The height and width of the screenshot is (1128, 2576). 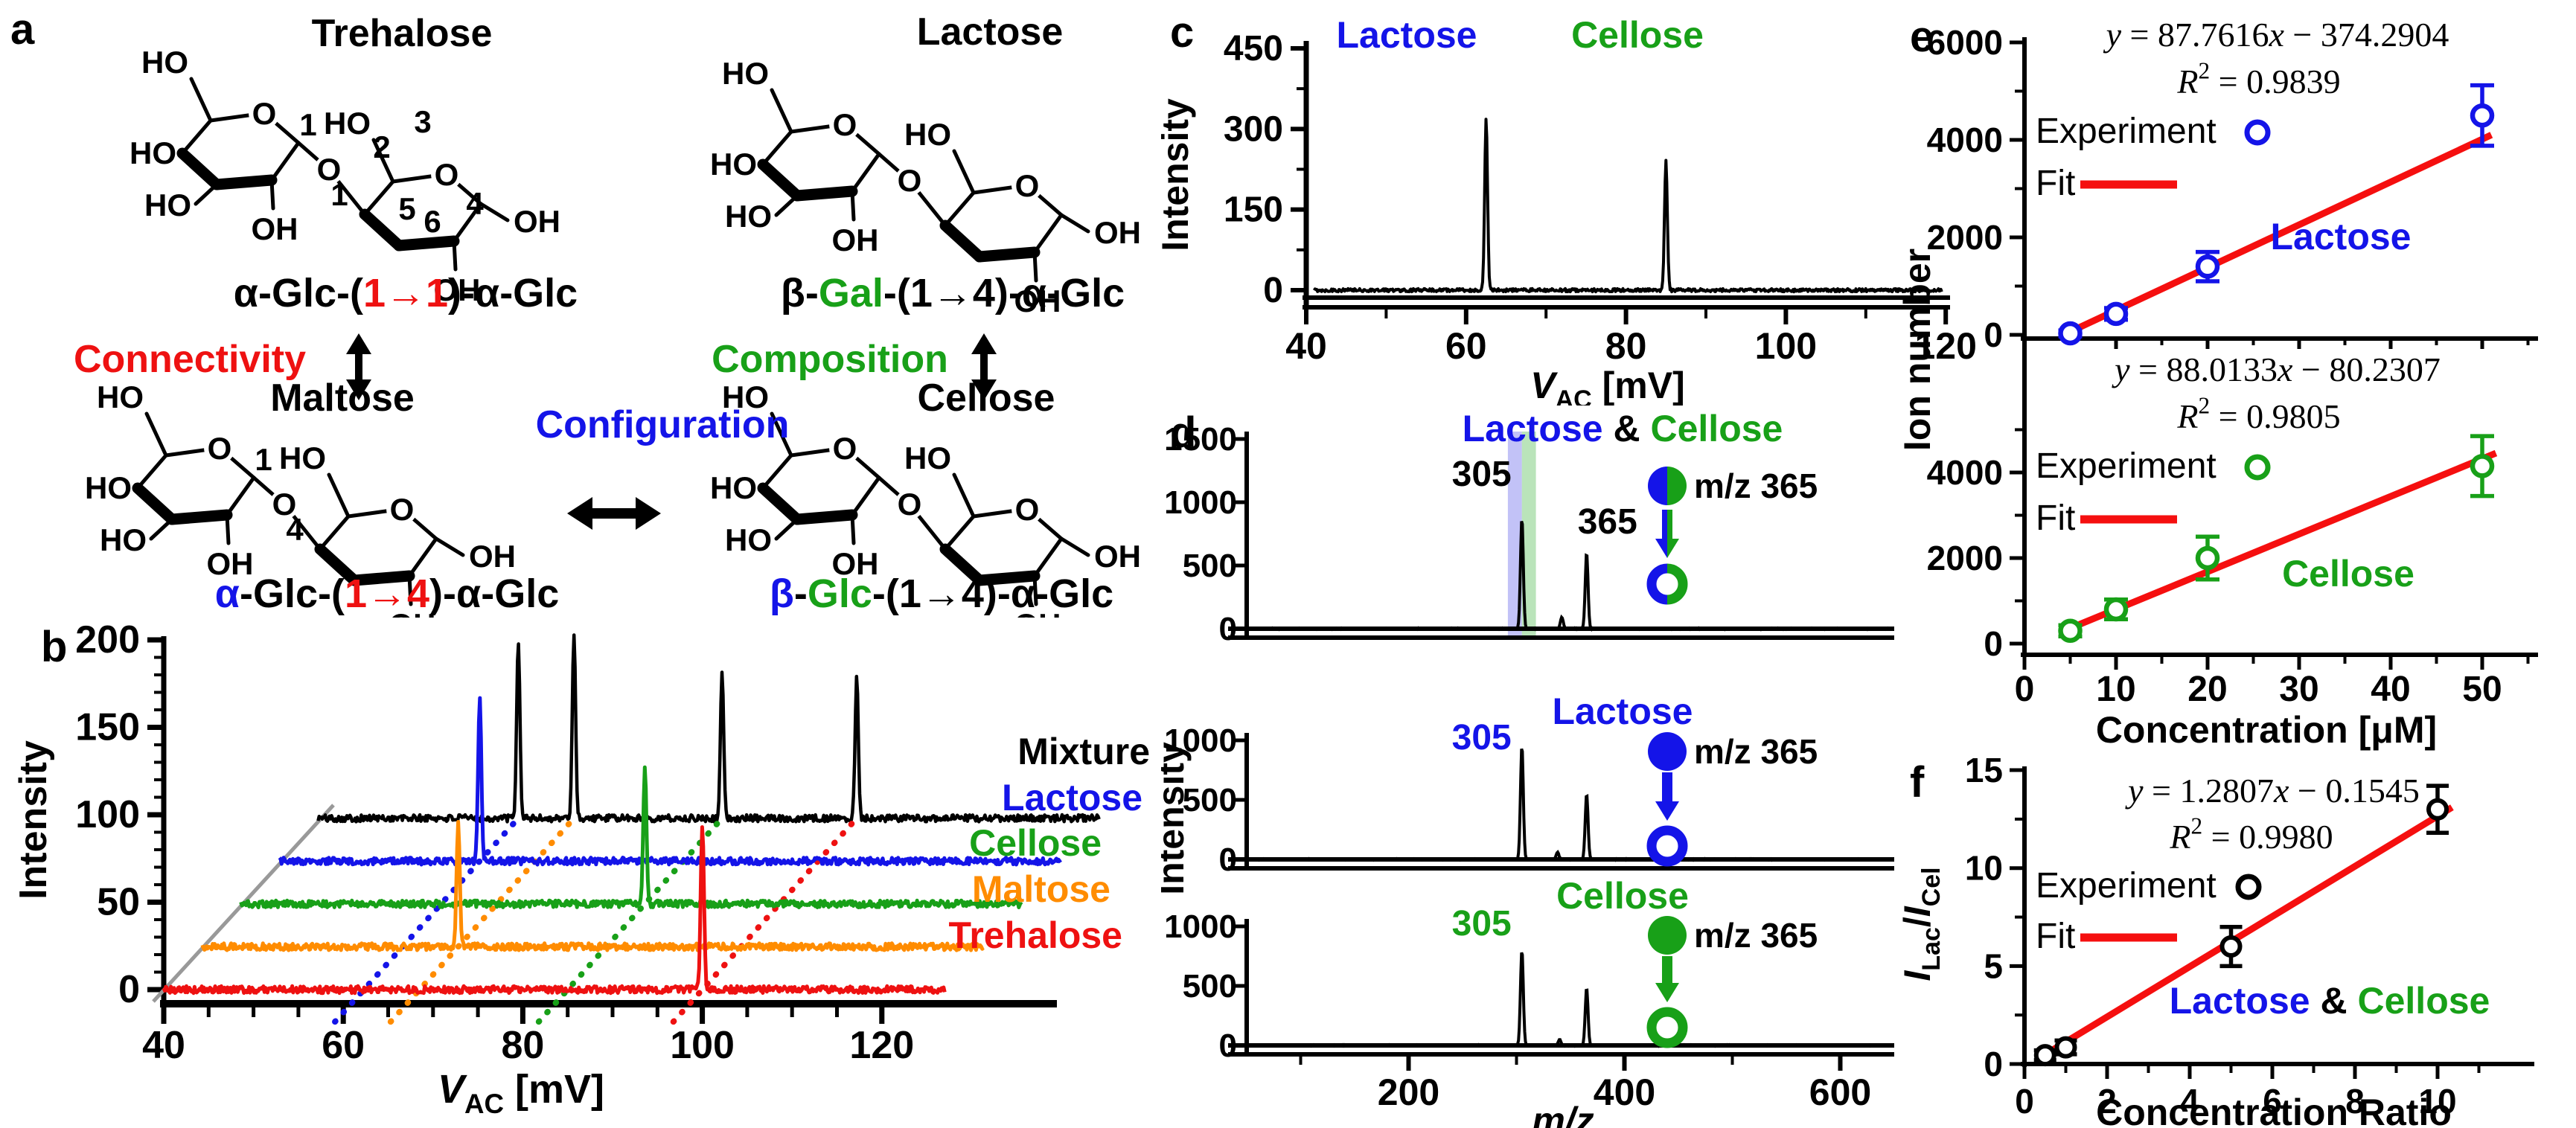 What do you see at coordinates (1756, 751) in the screenshot?
I see `svg-text: m/z 365` at bounding box center [1756, 751].